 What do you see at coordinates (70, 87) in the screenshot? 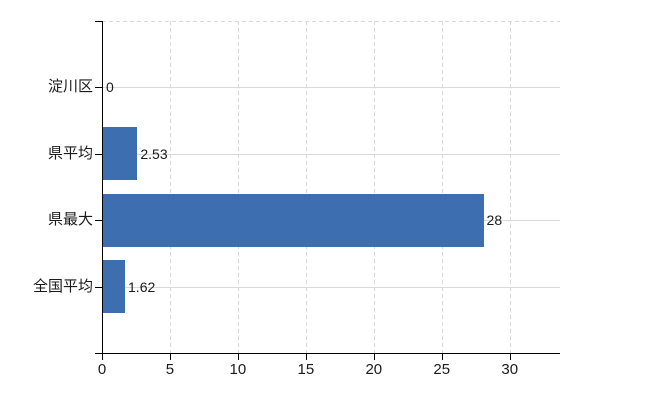
I see `category-label: 淀川区` at bounding box center [70, 87].